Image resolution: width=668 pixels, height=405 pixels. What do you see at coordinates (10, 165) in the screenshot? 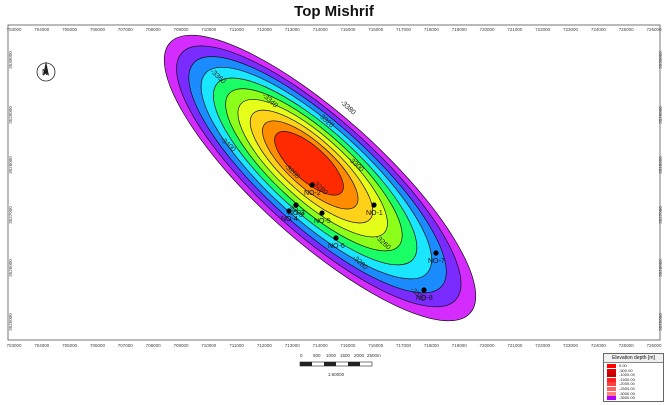
I see `y-tick-label-left: 3528000` at bounding box center [10, 165].